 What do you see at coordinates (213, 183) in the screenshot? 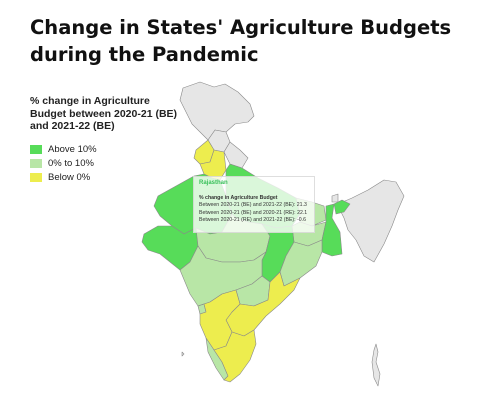
I see `tooltip-state-name: Rajasthan` at bounding box center [213, 183].